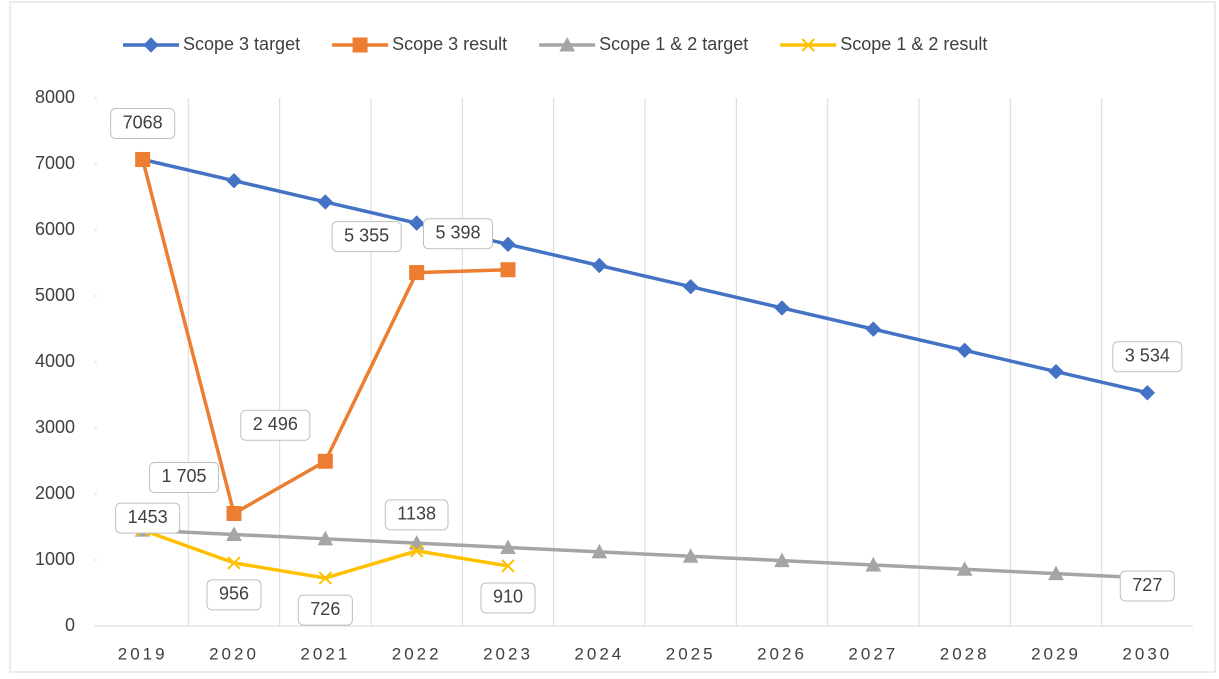 Image resolution: width=1219 pixels, height=679 pixels. I want to click on x-tick-label: 2019, so click(143, 653).